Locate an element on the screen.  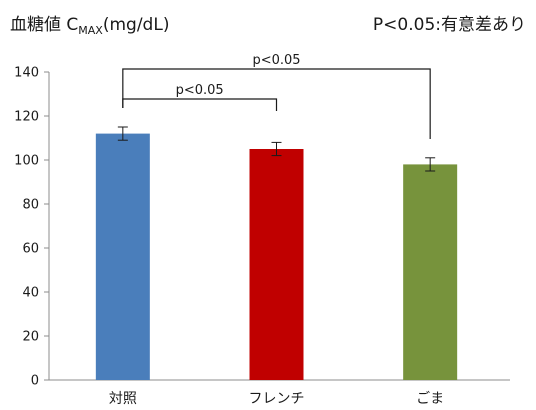
x-tick-label: ごま is located at coordinates (430, 399).